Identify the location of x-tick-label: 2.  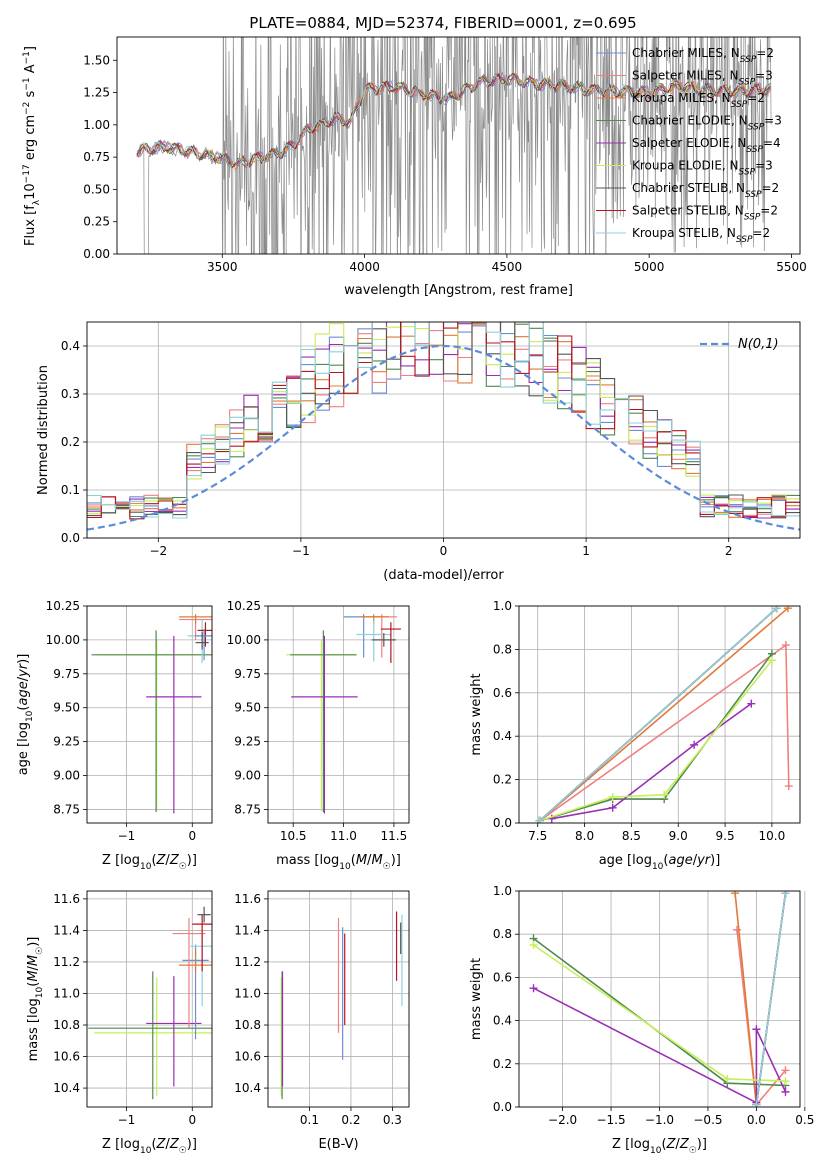
(729, 551).